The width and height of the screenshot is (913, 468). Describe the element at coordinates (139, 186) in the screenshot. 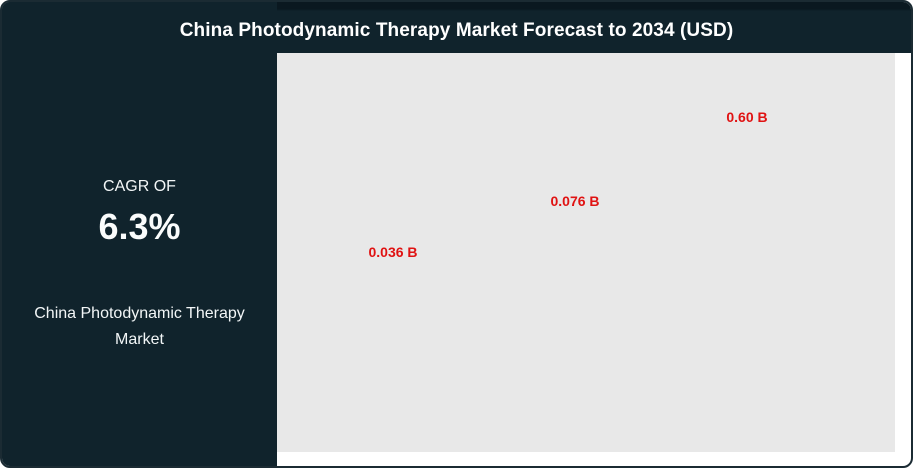

I see `cagr-label: CAGR OF` at that location.